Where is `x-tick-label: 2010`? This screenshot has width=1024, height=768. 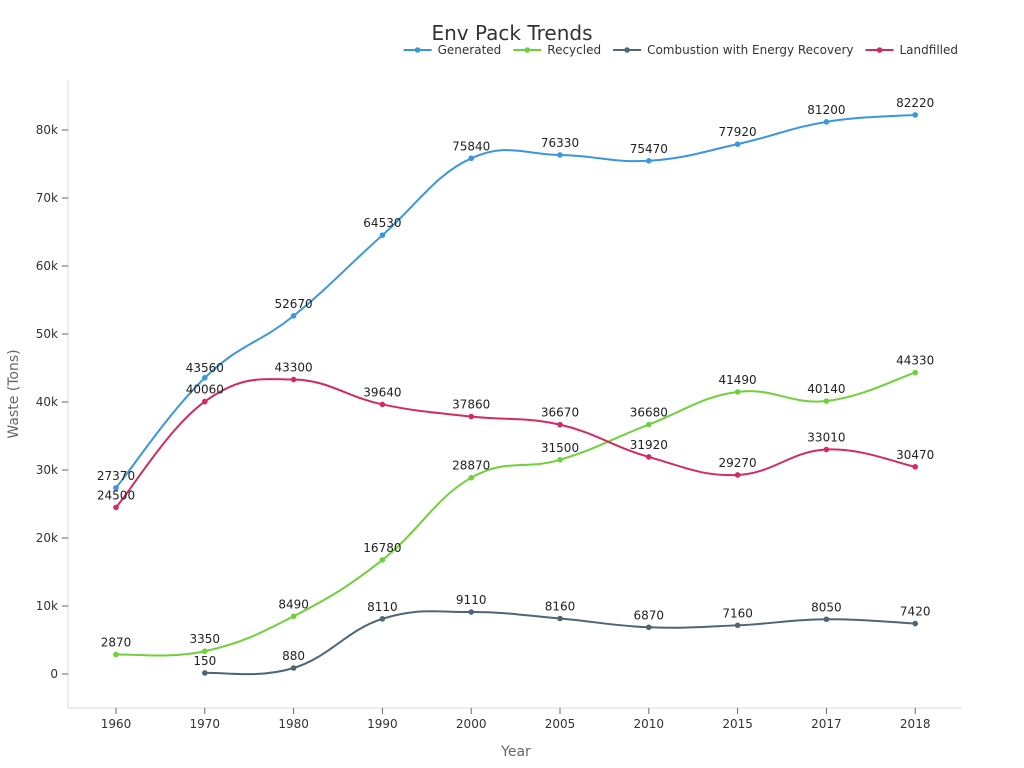
x-tick-label: 2010 is located at coordinates (649, 724).